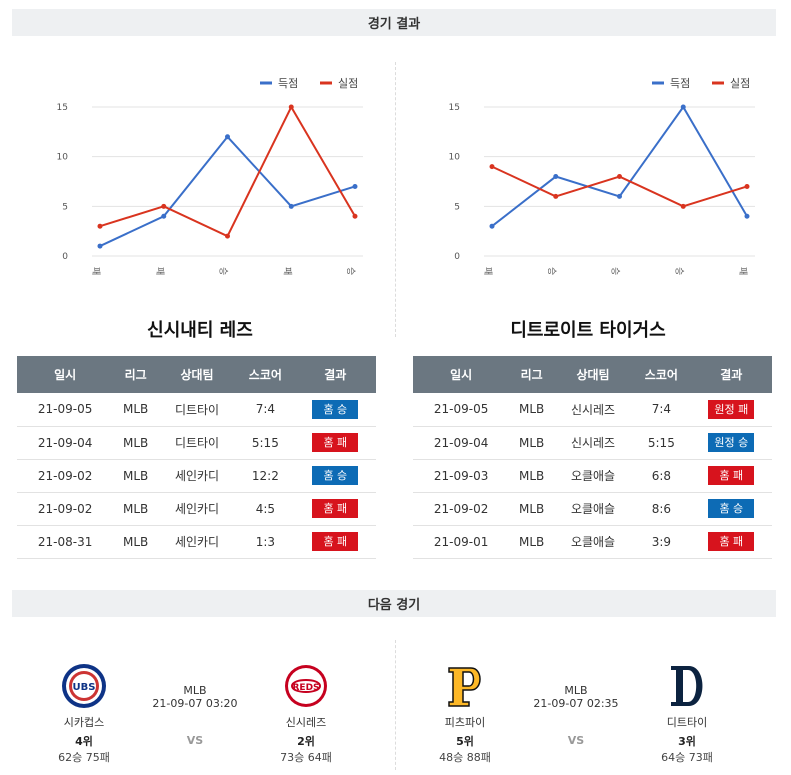 This screenshot has height=775, width=791. I want to click on match-info: MLB 21-09-07 03:20, so click(195, 697).